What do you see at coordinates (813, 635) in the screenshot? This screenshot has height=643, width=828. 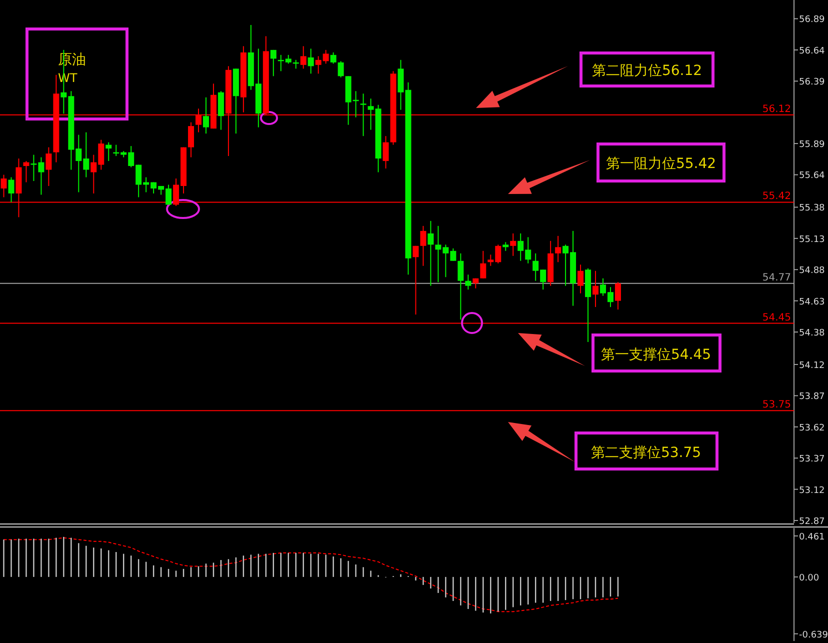 I see `y-tick-label: -0.639` at bounding box center [813, 635].